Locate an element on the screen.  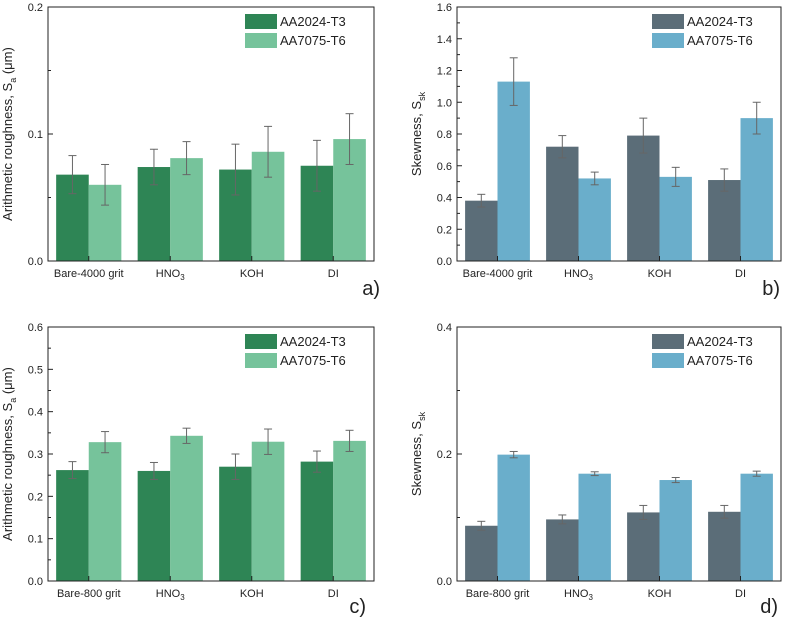
y-tick-label: 1.0 is located at coordinates (444, 103).